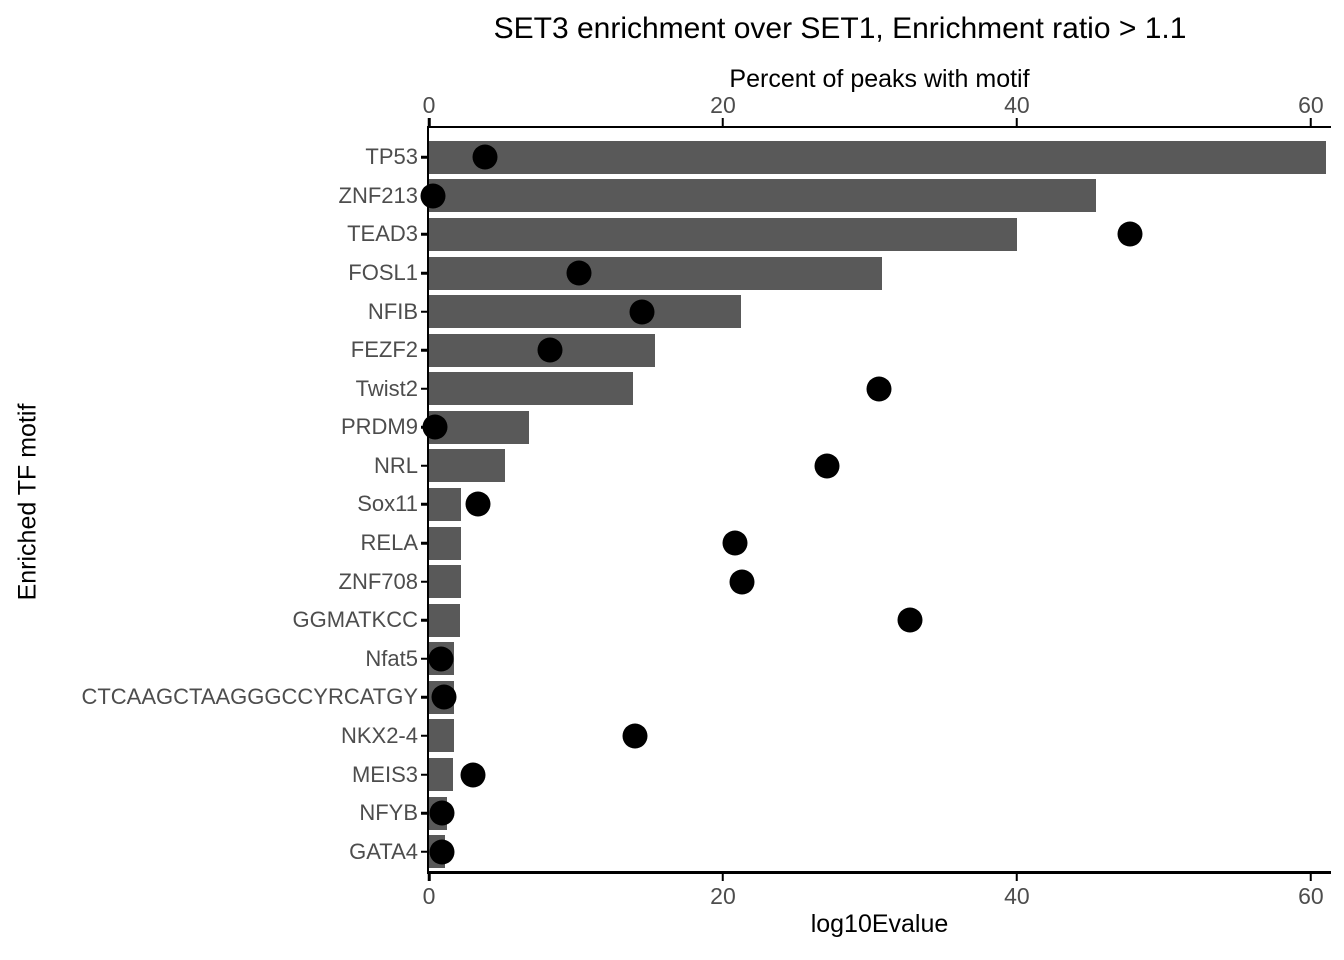 The width and height of the screenshot is (1344, 960). What do you see at coordinates (844, 813) in the screenshot?
I see `category-row: NFYB` at bounding box center [844, 813].